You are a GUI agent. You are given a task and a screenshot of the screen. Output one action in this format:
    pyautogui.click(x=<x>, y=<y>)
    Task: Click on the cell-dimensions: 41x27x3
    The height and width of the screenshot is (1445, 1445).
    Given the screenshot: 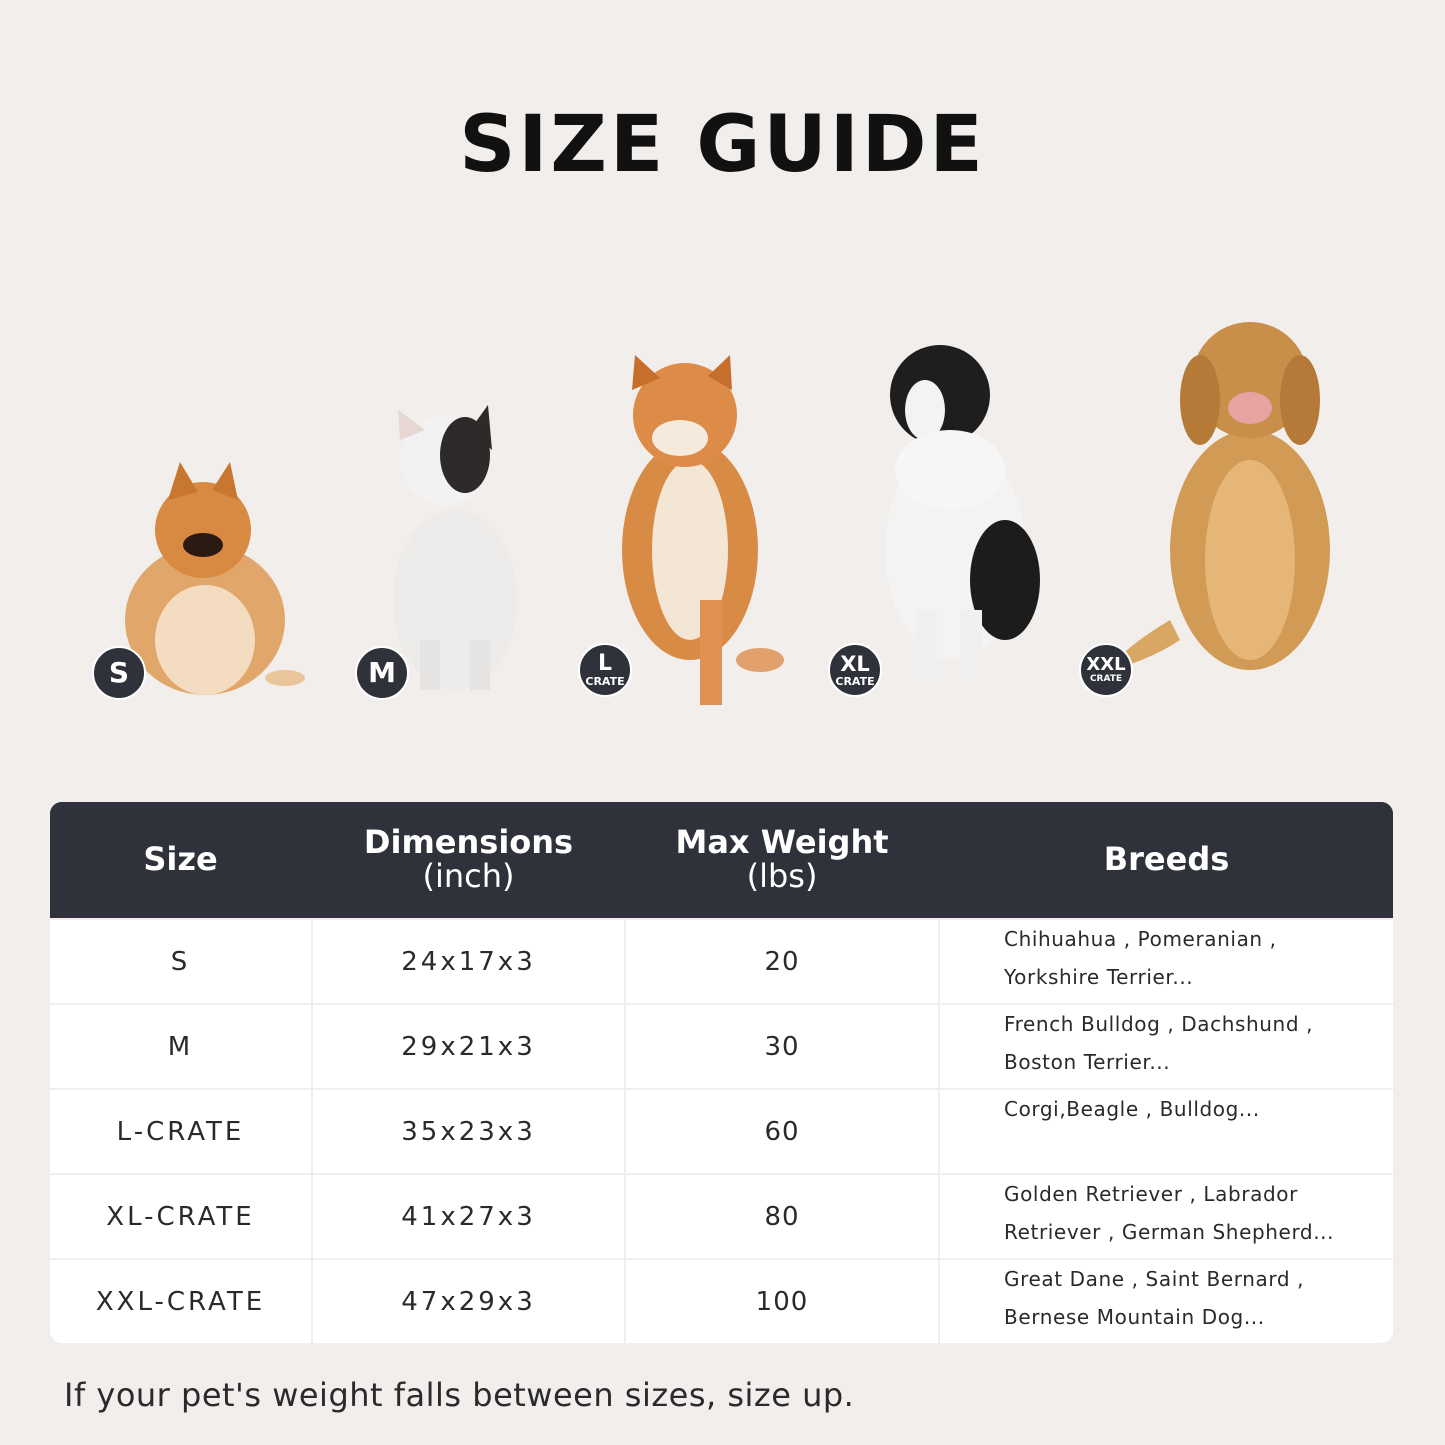 What is the action you would take?
    pyautogui.click(x=468, y=1216)
    